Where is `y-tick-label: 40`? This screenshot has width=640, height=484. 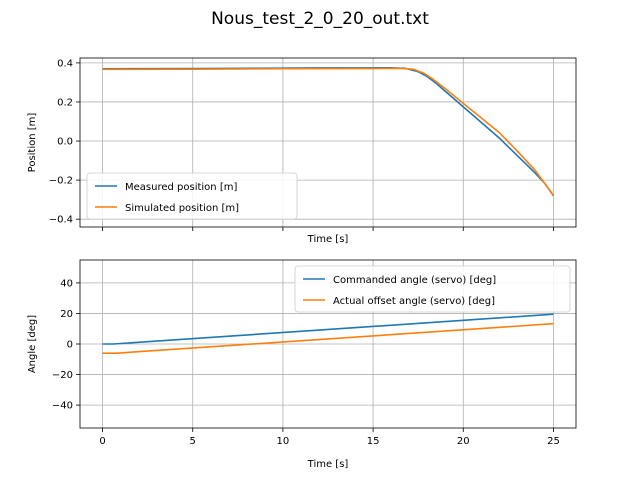 y-tick-label: 40 is located at coordinates (66, 283).